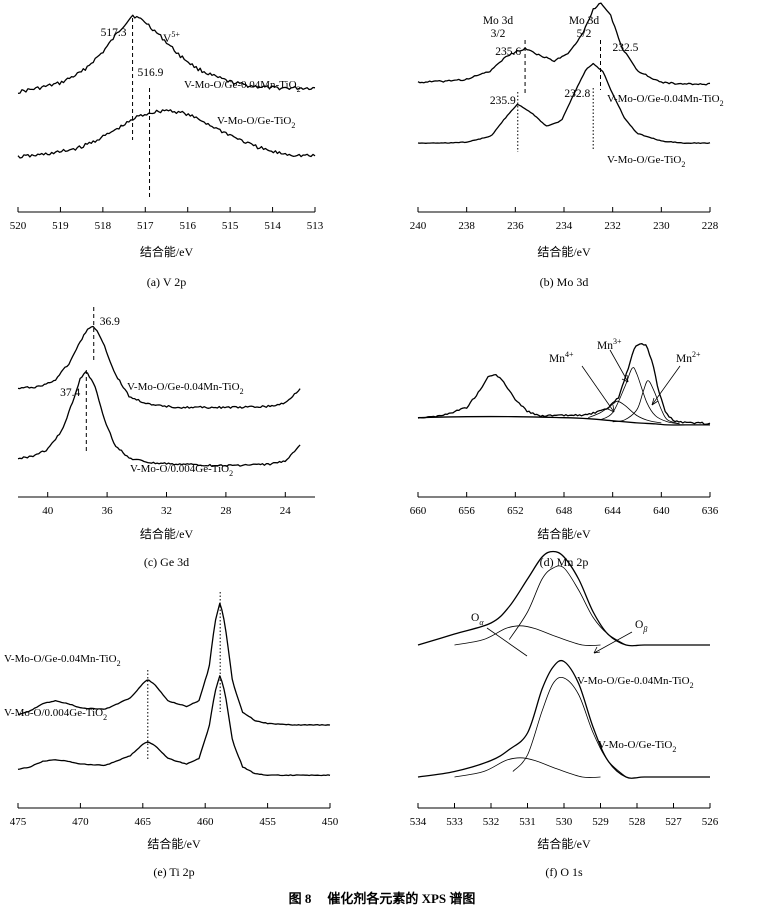  I want to click on figure-caption: 图 8 催化剂各元素的 XPS 谱图, so click(382, 898).